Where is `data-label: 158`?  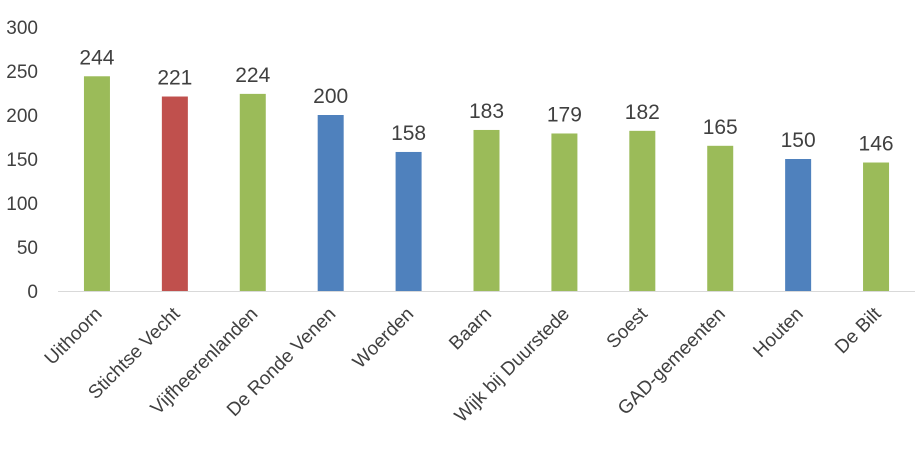
data-label: 158 is located at coordinates (408, 133).